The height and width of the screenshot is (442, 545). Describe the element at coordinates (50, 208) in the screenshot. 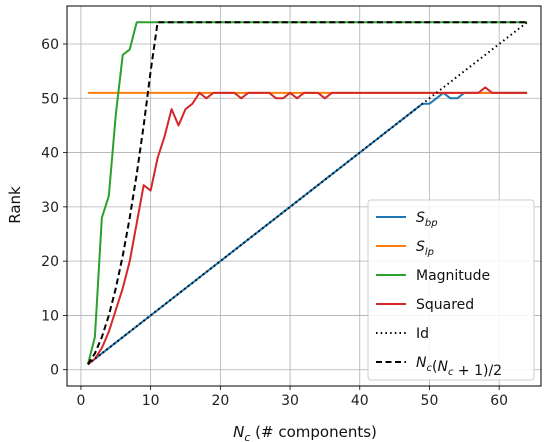

I see `y-tick-label: 30` at that location.